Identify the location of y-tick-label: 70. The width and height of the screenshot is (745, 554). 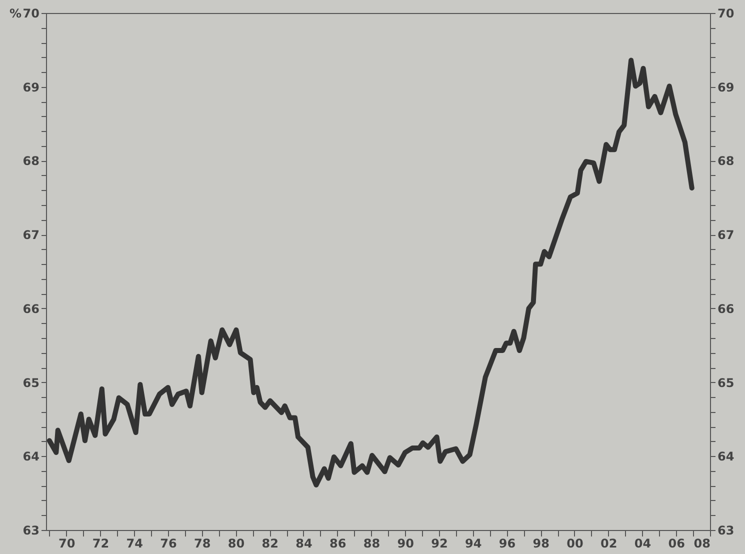
(31, 13).